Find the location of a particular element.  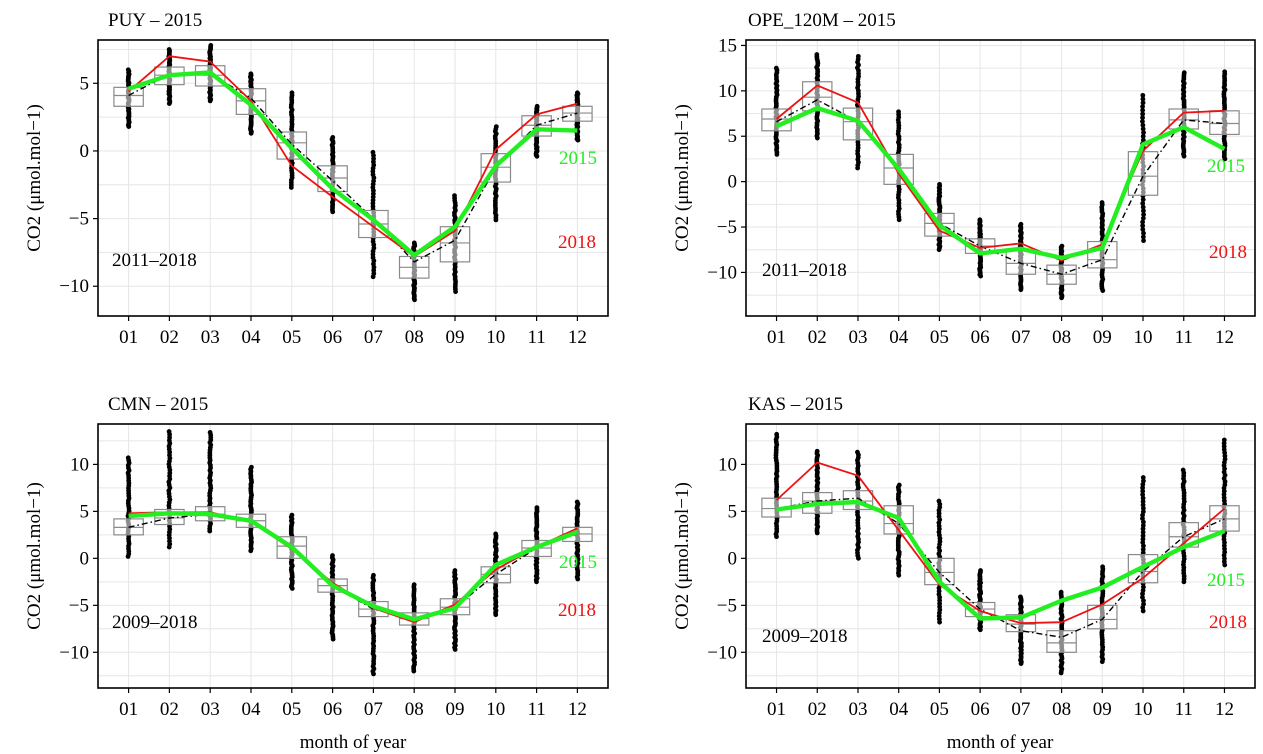

gridlines is located at coordinates (1000, 178).